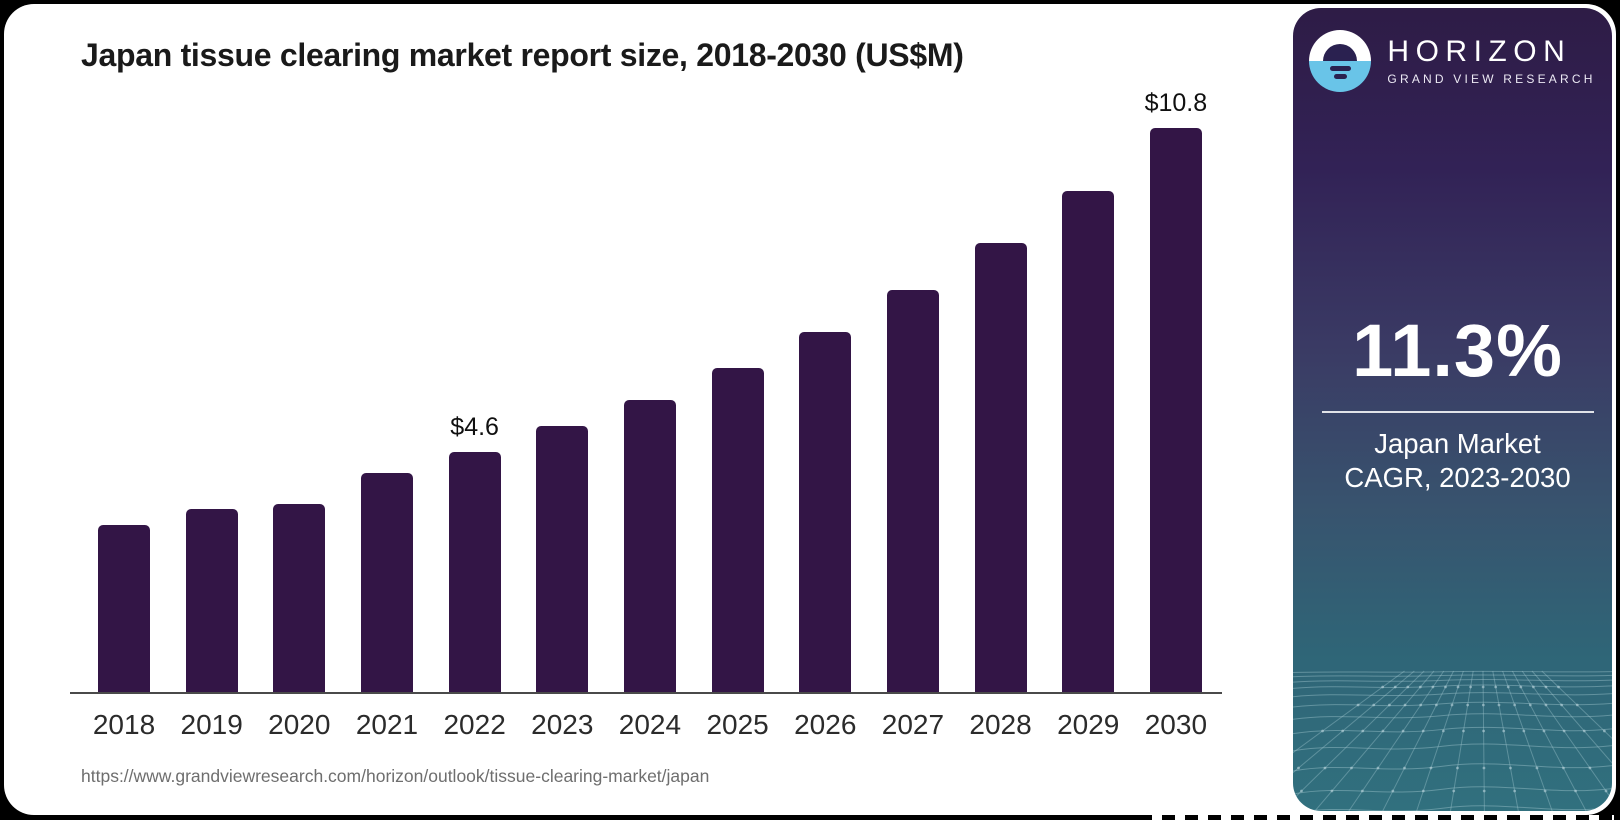  What do you see at coordinates (387, 426) in the screenshot?
I see `bar-column-2021: 2021` at bounding box center [387, 426].